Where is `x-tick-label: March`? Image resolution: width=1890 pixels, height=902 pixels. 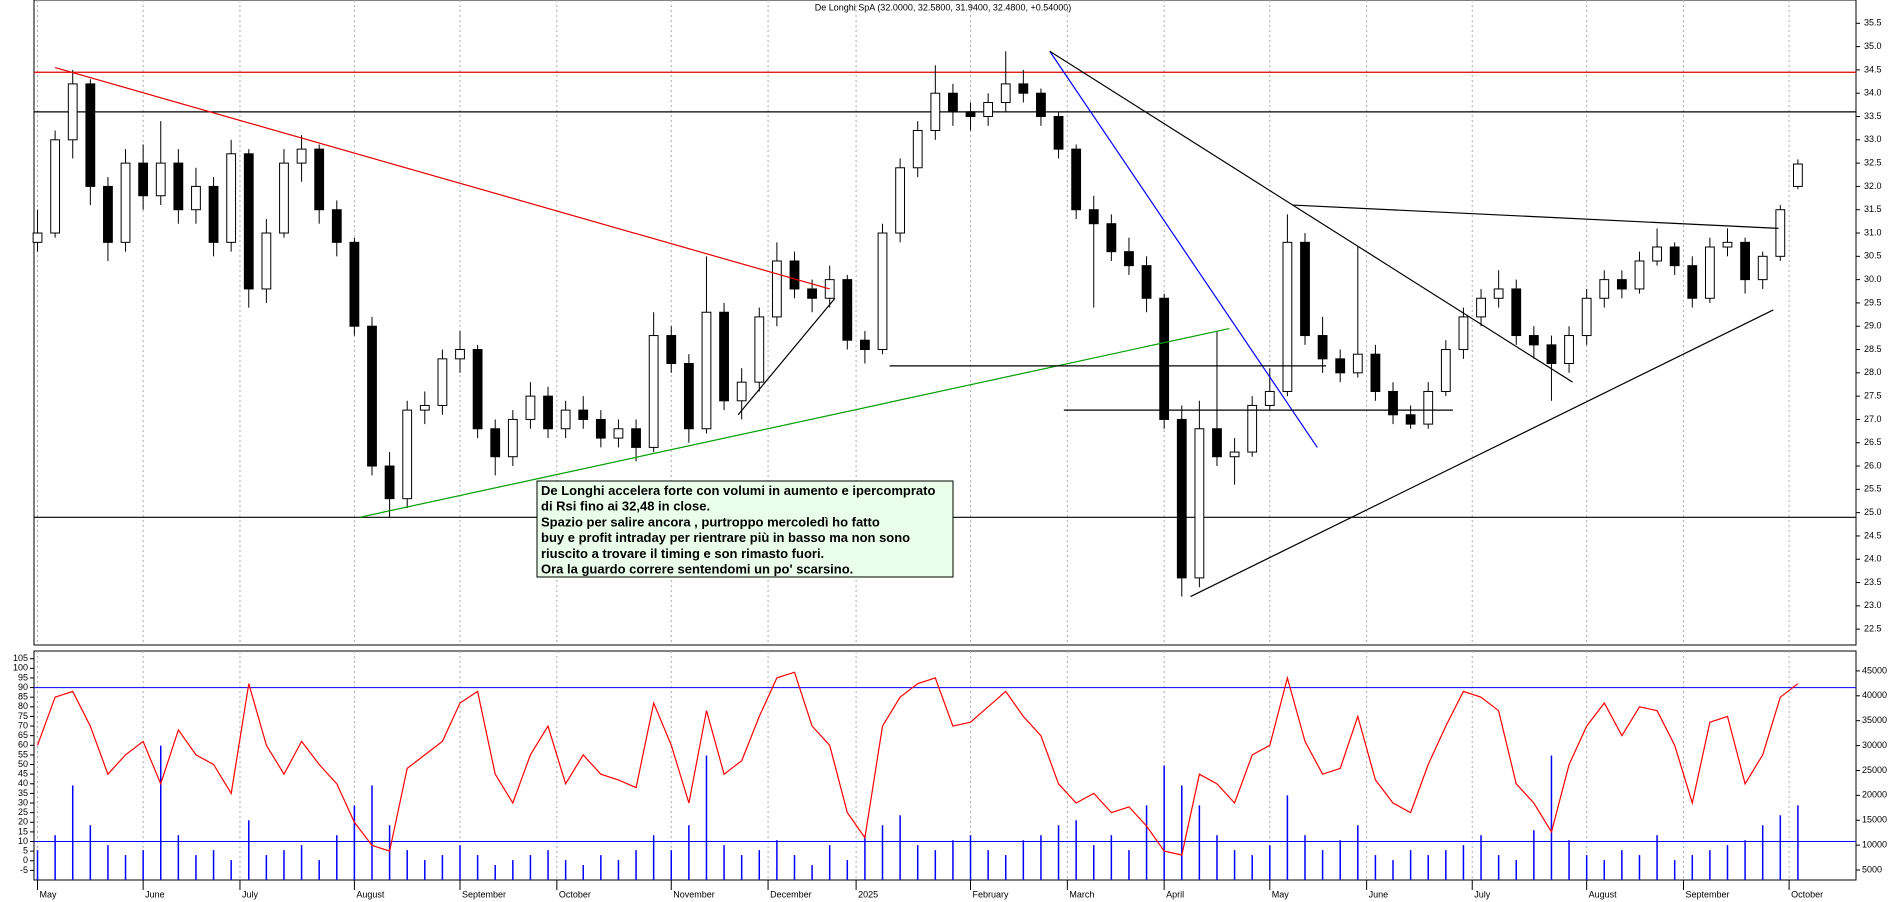 x-tick-label: March is located at coordinates (1081, 894).